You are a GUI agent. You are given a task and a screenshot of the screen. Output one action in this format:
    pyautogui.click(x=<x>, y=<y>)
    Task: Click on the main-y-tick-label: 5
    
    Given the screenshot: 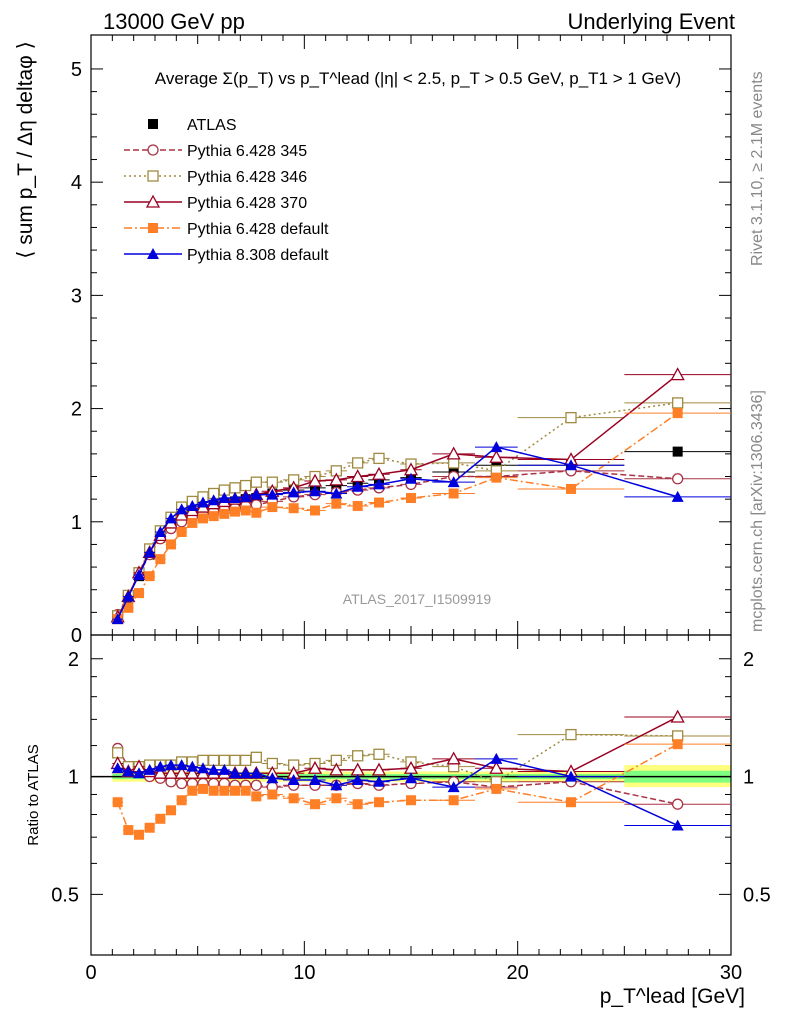 What is the action you would take?
    pyautogui.click(x=76, y=70)
    